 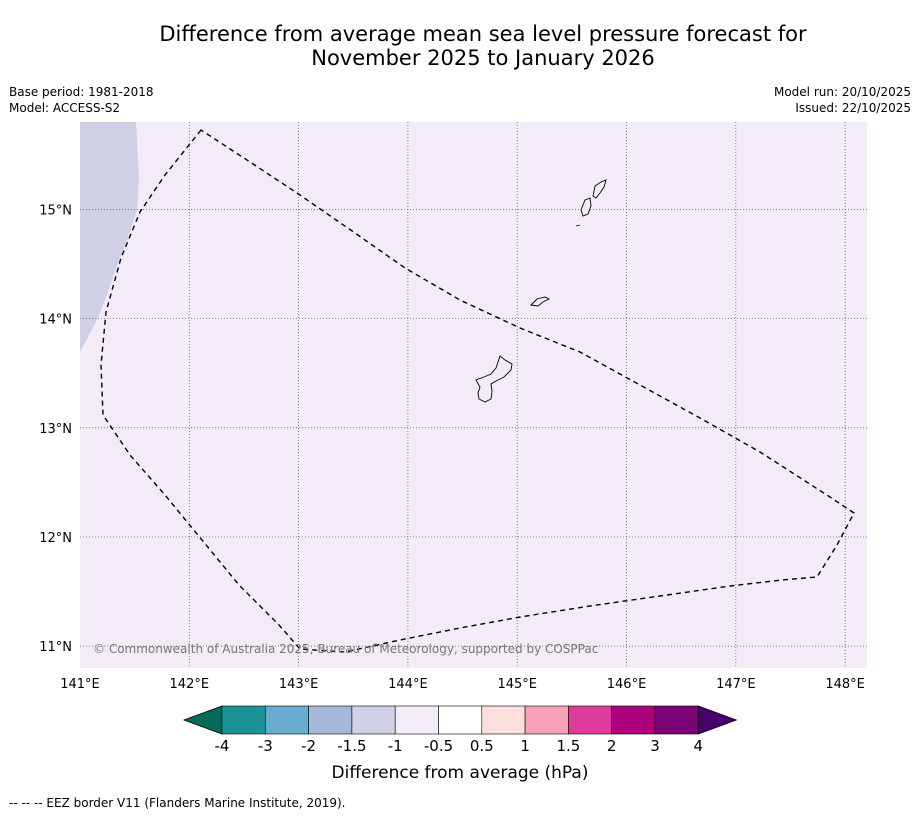 I want to click on longitude-labels: 141°E 142°E 143°E 144°E 145°E 146°E 147°E 148°E, so click(x=462, y=684).